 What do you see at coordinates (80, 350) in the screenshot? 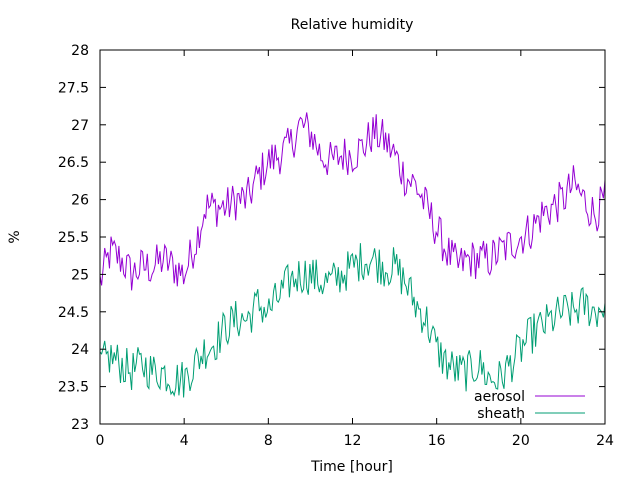
I see `y-tick-label: 24` at bounding box center [80, 350].